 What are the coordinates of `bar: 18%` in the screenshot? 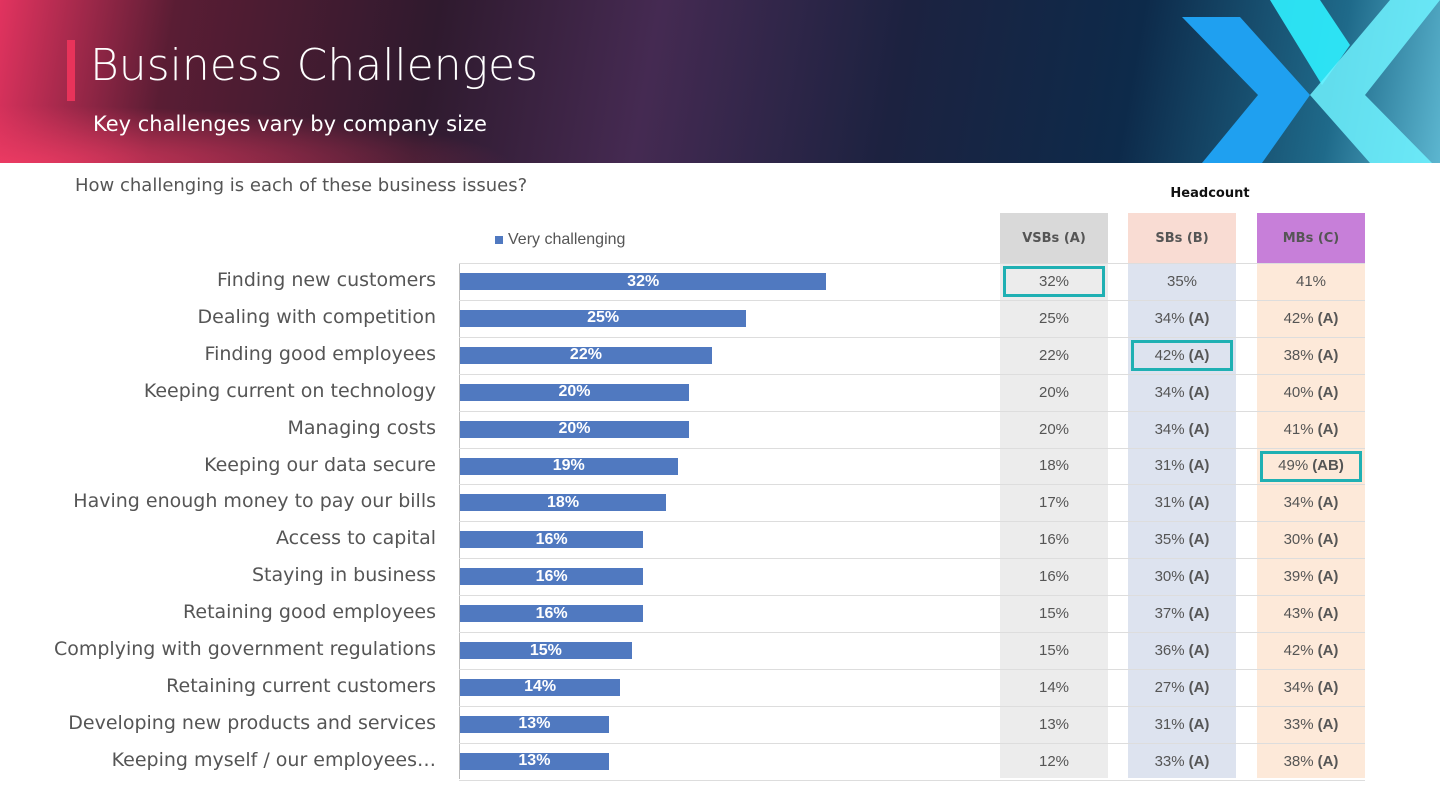 It's located at (563, 503).